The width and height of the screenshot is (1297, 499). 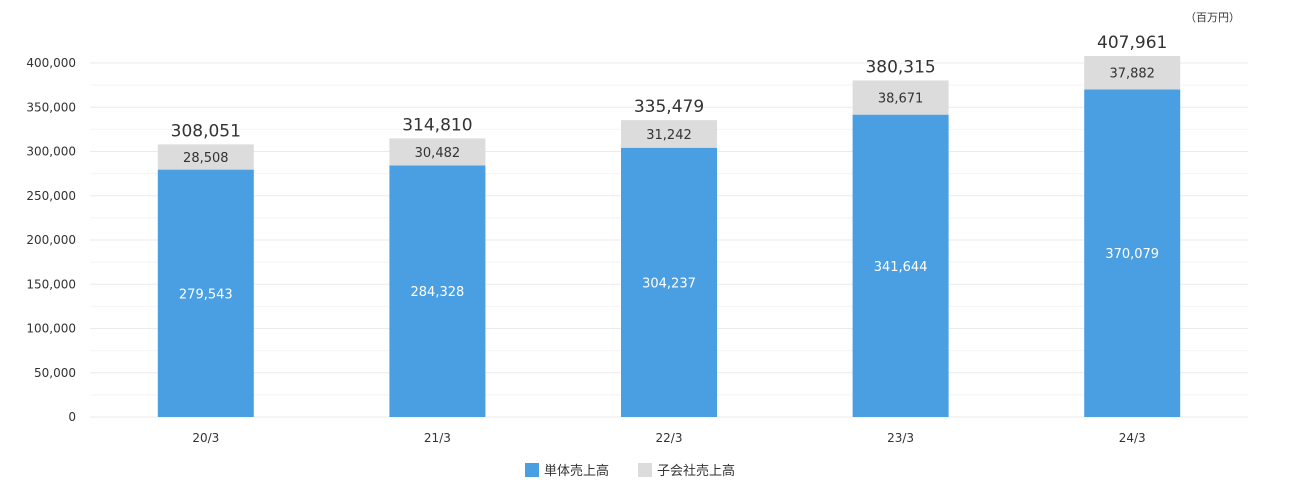 I want to click on y-tick-label: 0, so click(x=72, y=417).